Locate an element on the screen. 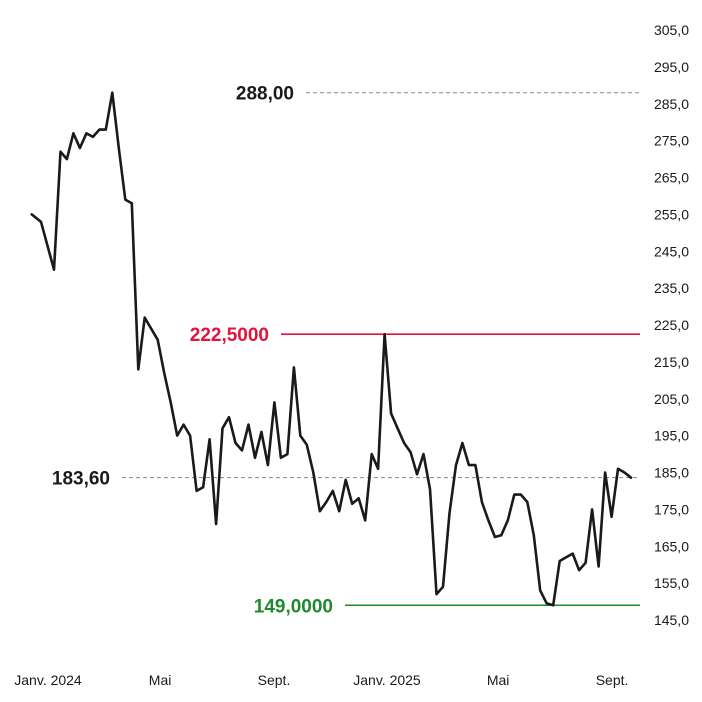 The image size is (702, 702). y-tick-label: 175,0 is located at coordinates (671, 509).